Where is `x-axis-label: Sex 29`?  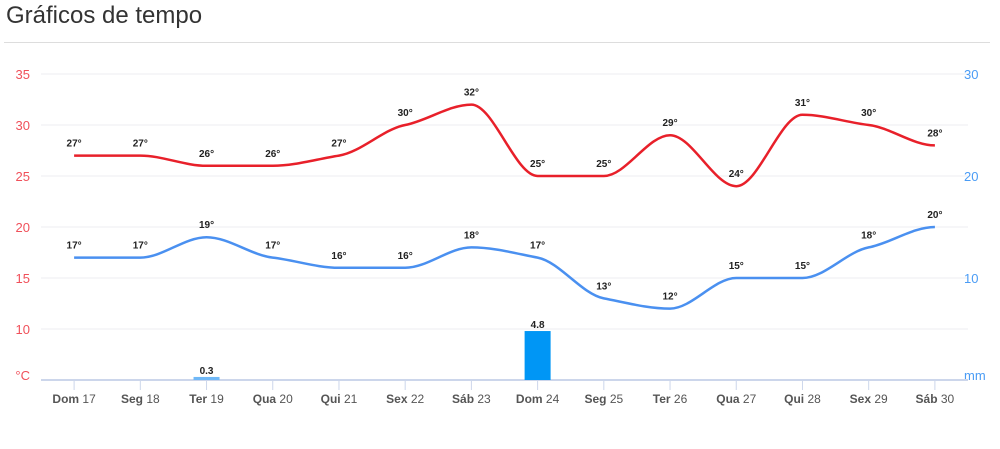
x-axis-label: Sex 29 is located at coordinates (869, 399).